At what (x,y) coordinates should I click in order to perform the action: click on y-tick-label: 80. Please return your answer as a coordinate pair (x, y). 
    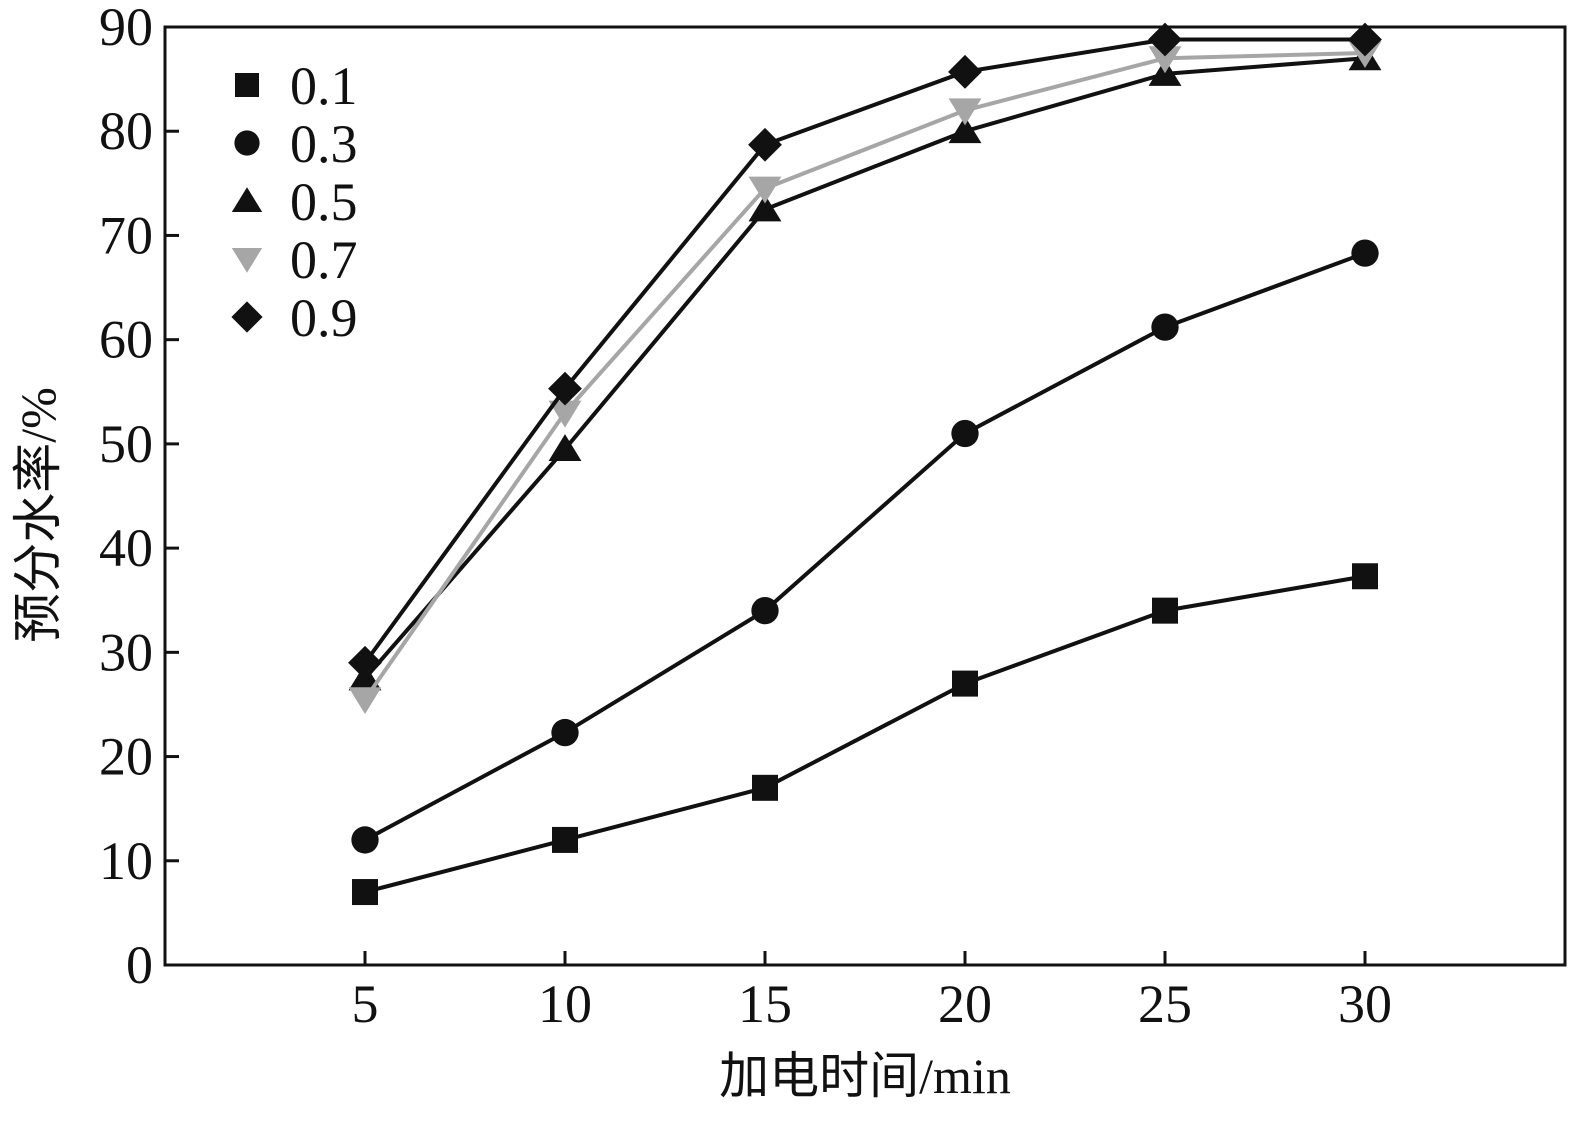
    Looking at the image, I should click on (126, 131).